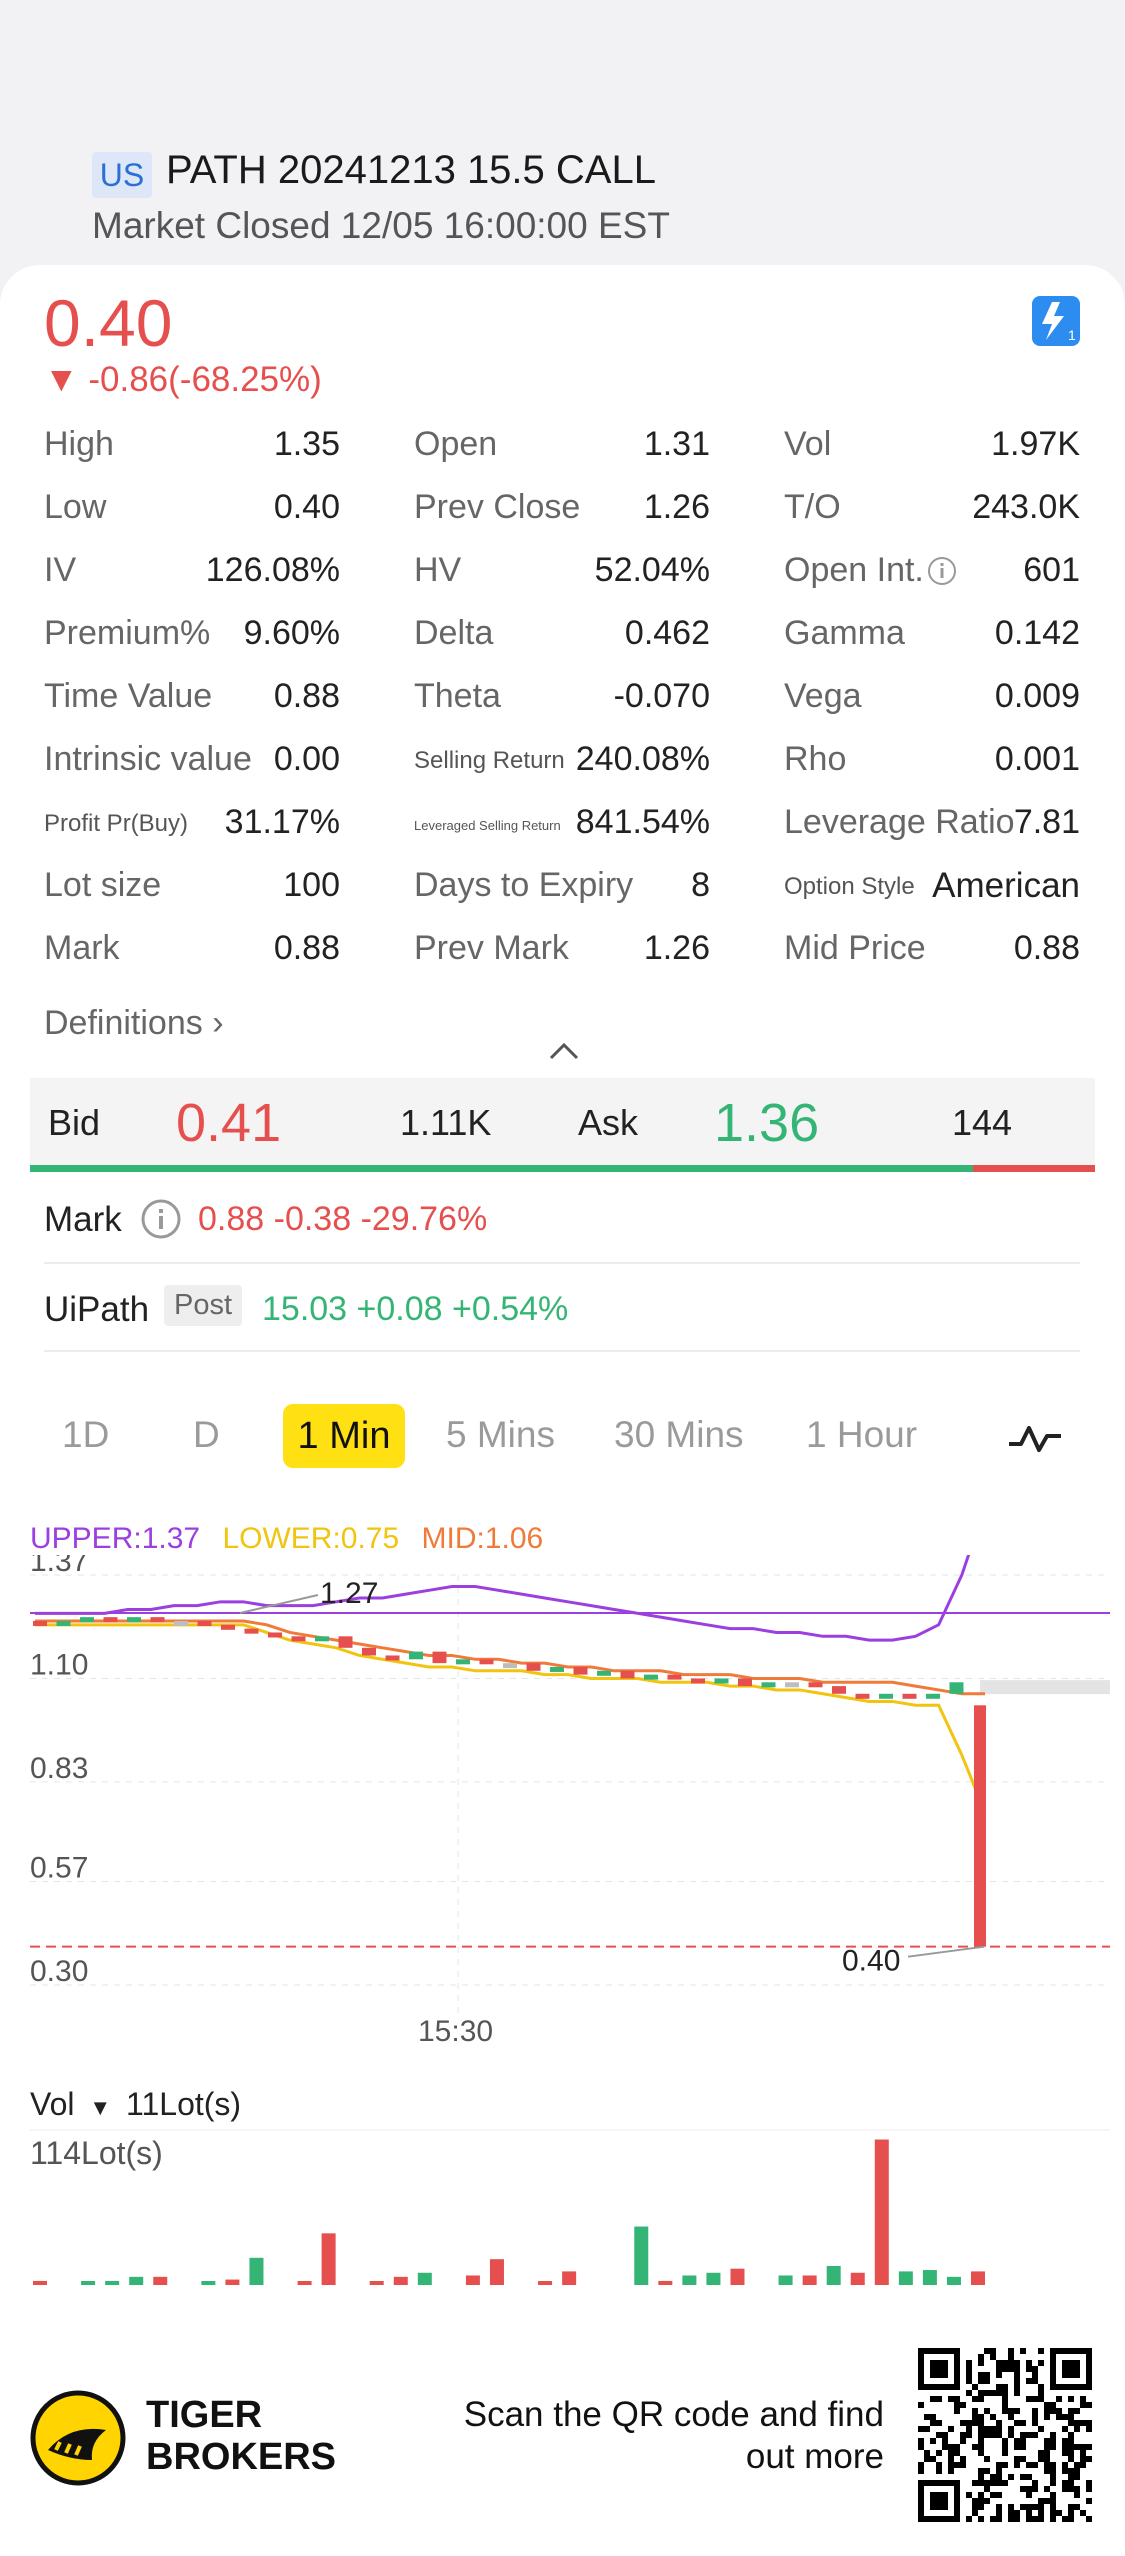 The width and height of the screenshot is (1125, 2556). What do you see at coordinates (306, 444) in the screenshot?
I see `stat-value: 1.35` at bounding box center [306, 444].